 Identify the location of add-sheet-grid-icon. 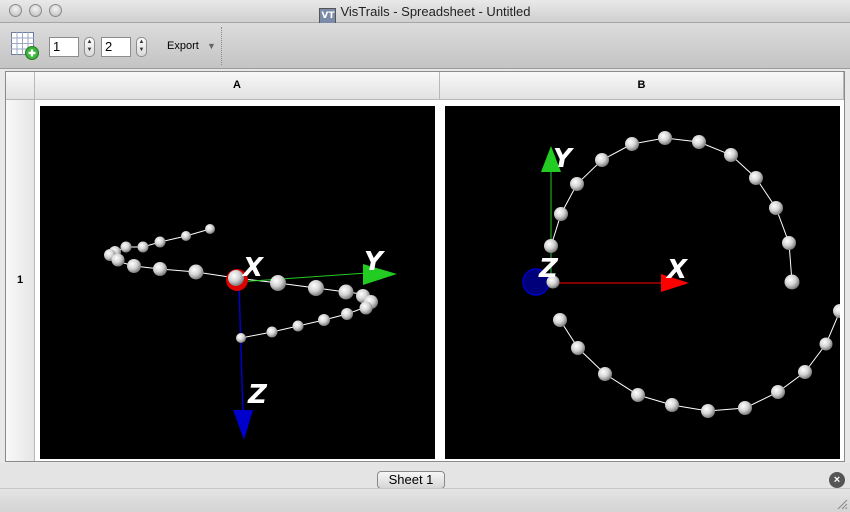
(25, 46).